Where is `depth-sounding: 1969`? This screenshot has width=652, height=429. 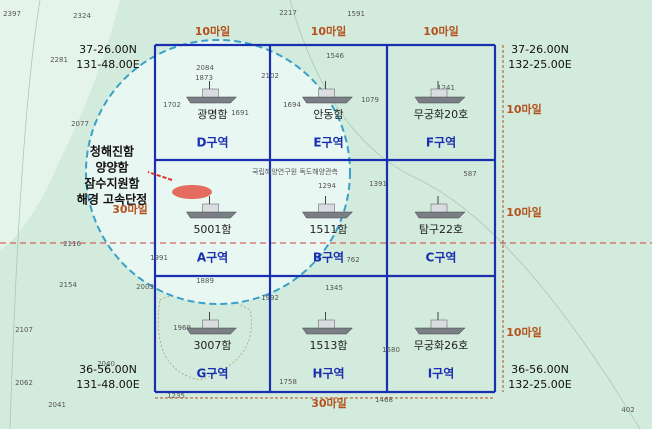
depth-sounding: 1969 is located at coordinates (182, 328).